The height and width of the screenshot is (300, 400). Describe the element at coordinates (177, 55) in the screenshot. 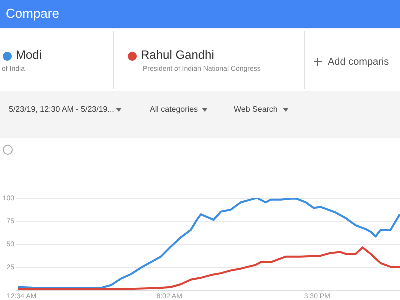

I see `legend-label: Rahul Gandhi` at that location.